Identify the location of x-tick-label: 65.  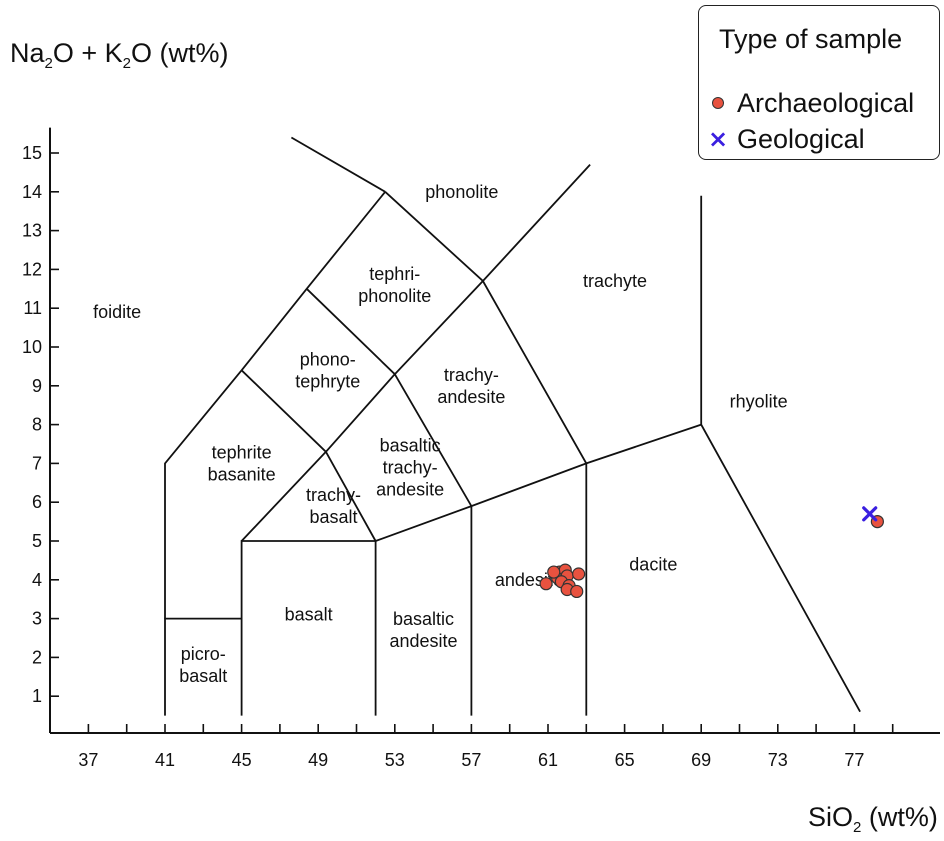
(625, 760).